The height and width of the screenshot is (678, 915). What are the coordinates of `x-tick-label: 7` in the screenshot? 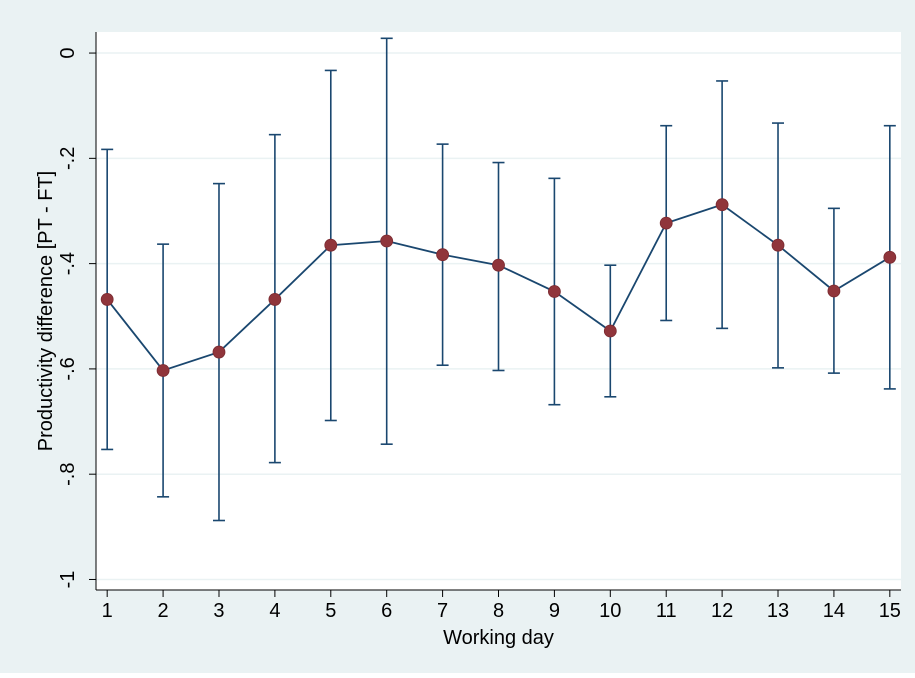 It's located at (442, 611).